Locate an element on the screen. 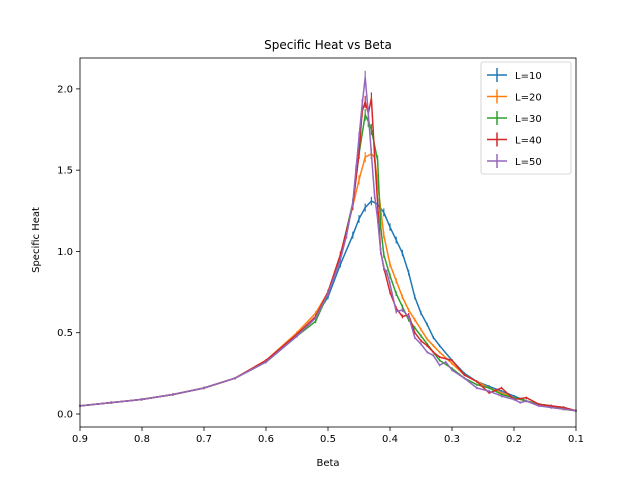 The image size is (640, 480). chart-title: Specific Heat vs Beta is located at coordinates (328, 45).